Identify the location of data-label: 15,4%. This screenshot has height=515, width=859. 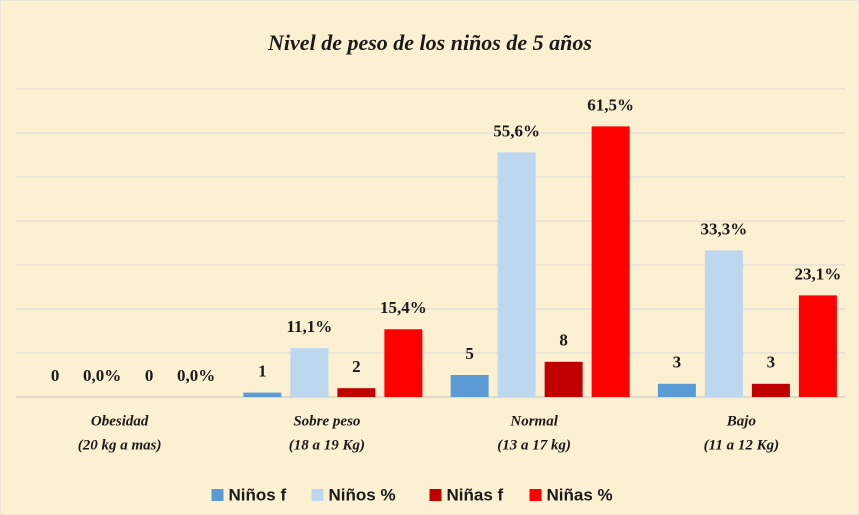
(403, 307).